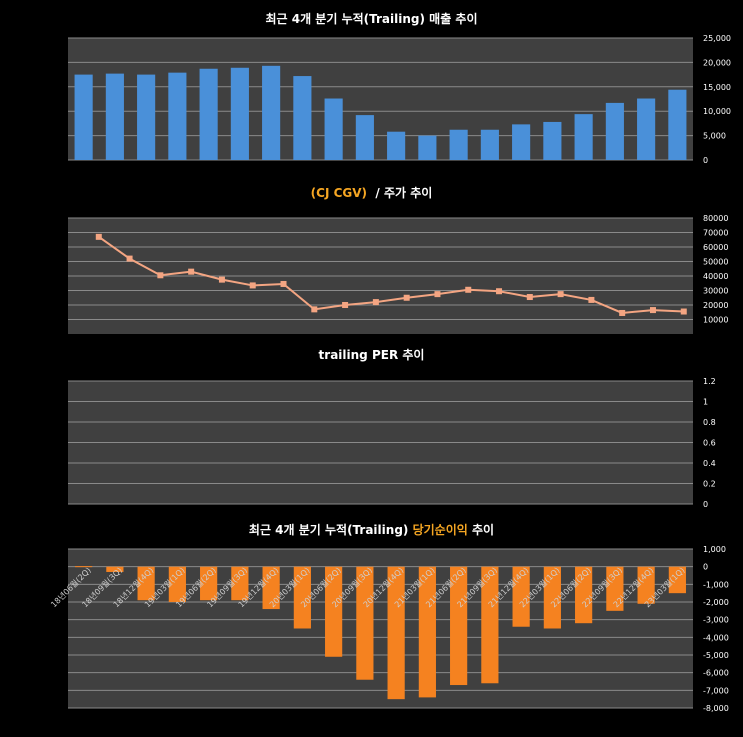  Describe the element at coordinates (705, 402) in the screenshot. I see `per-ytick-label: 1` at that location.